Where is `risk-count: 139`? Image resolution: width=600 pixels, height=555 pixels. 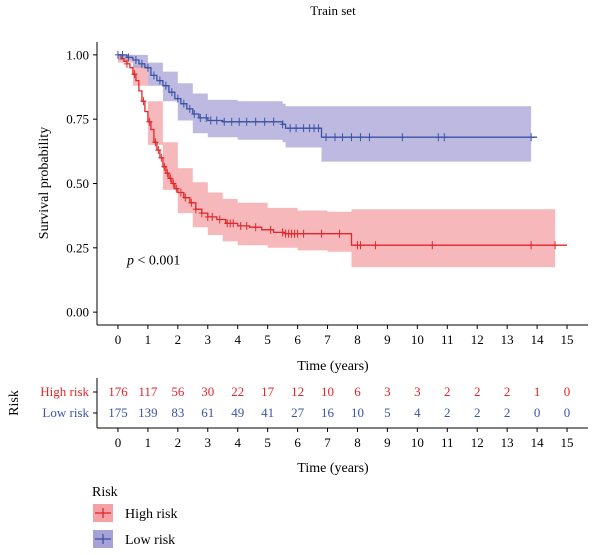 risk-count: 139 is located at coordinates (148, 412).